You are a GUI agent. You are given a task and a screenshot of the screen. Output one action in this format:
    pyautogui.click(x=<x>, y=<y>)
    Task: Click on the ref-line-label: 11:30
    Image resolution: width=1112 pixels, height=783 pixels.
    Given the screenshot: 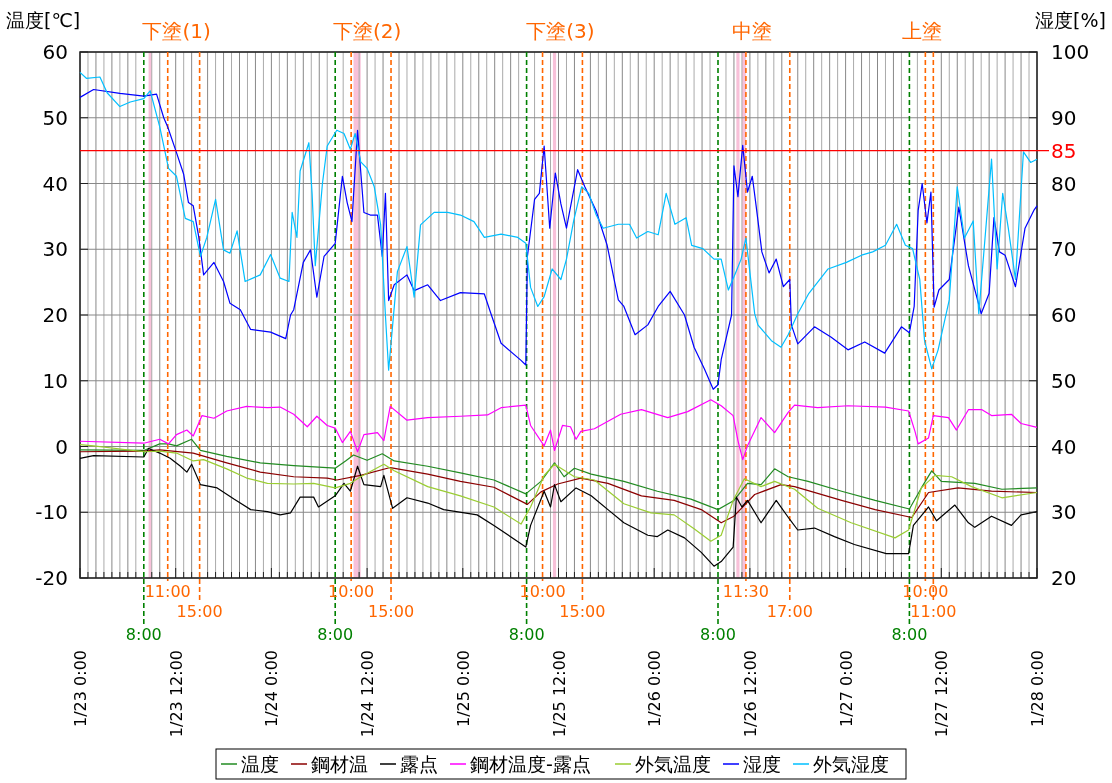 What is the action you would take?
    pyautogui.click(x=745, y=591)
    